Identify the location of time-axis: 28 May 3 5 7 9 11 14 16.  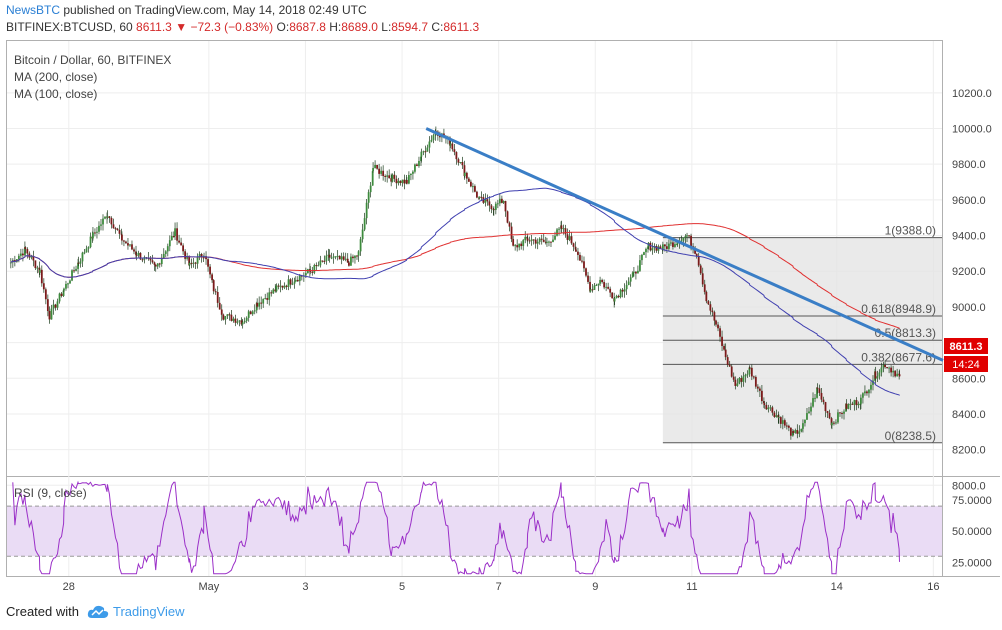
(501, 587).